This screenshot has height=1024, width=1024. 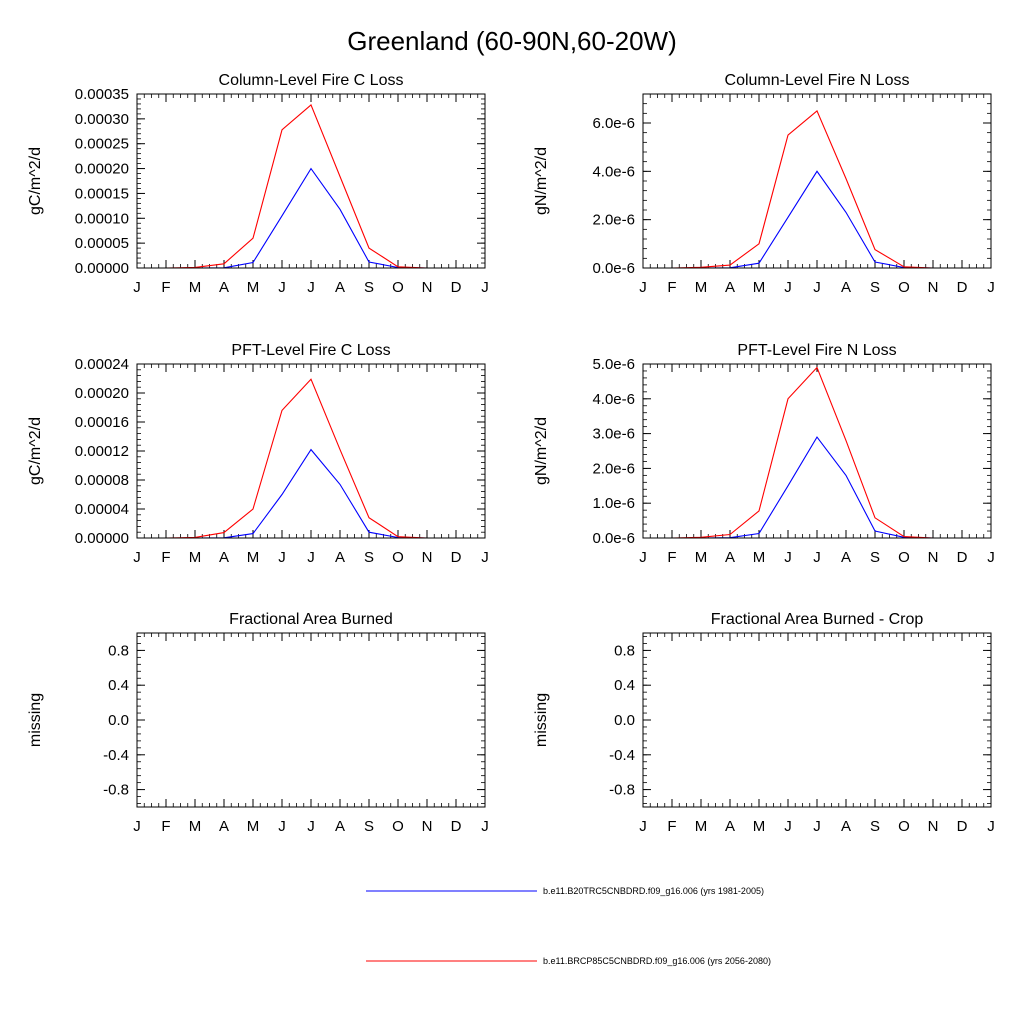 I want to click on panel-title: PFT-Level Fire N Loss, so click(x=816, y=350).